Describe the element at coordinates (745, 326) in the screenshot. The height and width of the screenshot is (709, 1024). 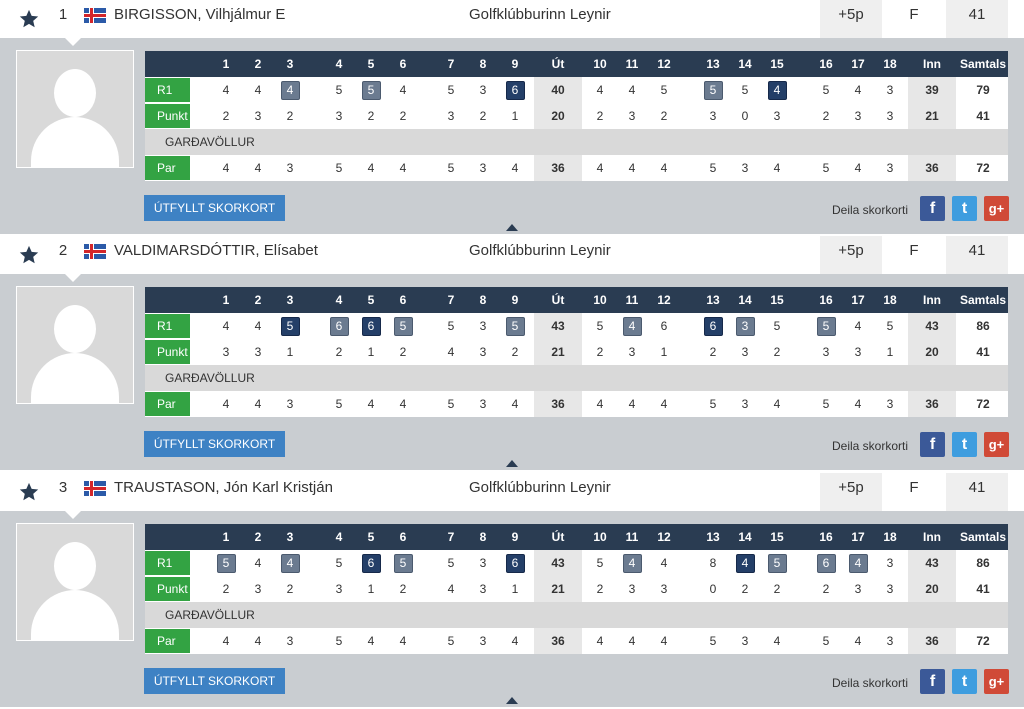
I see `bogey-box: 3` at that location.